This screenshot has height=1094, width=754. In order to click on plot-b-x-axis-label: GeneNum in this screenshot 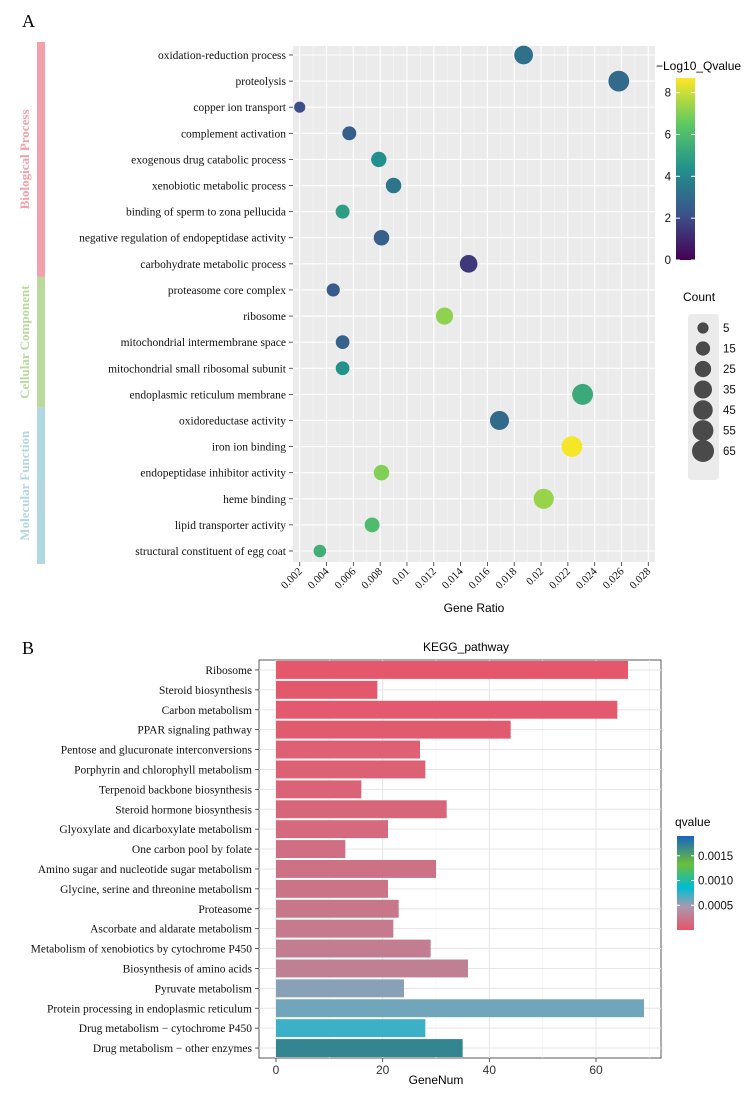, I will do `click(436, 1080)`.